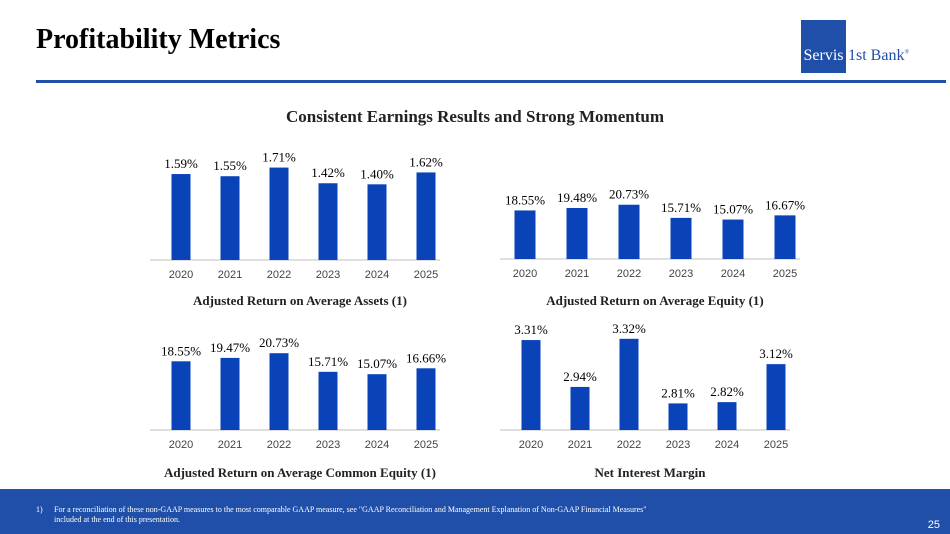  I want to click on bar-roae-2025, so click(785, 237).